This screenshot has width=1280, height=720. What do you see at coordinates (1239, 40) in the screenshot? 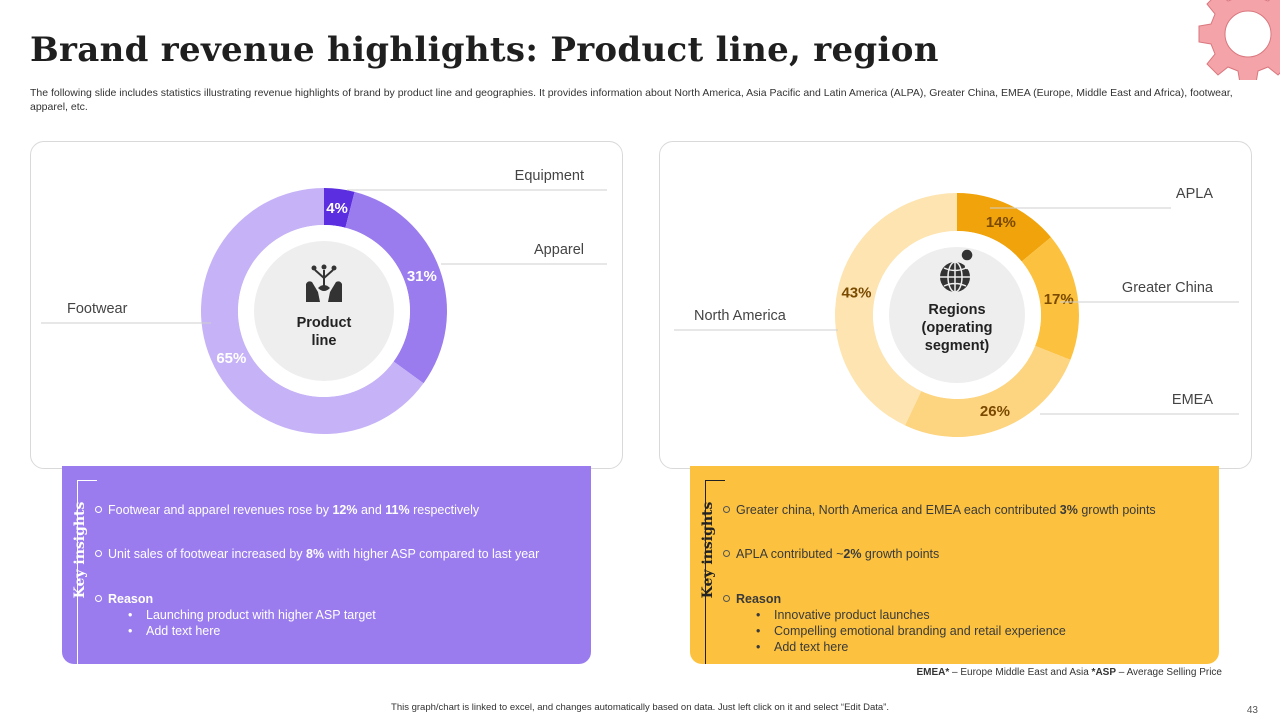
I see `gear-icon` at bounding box center [1239, 40].